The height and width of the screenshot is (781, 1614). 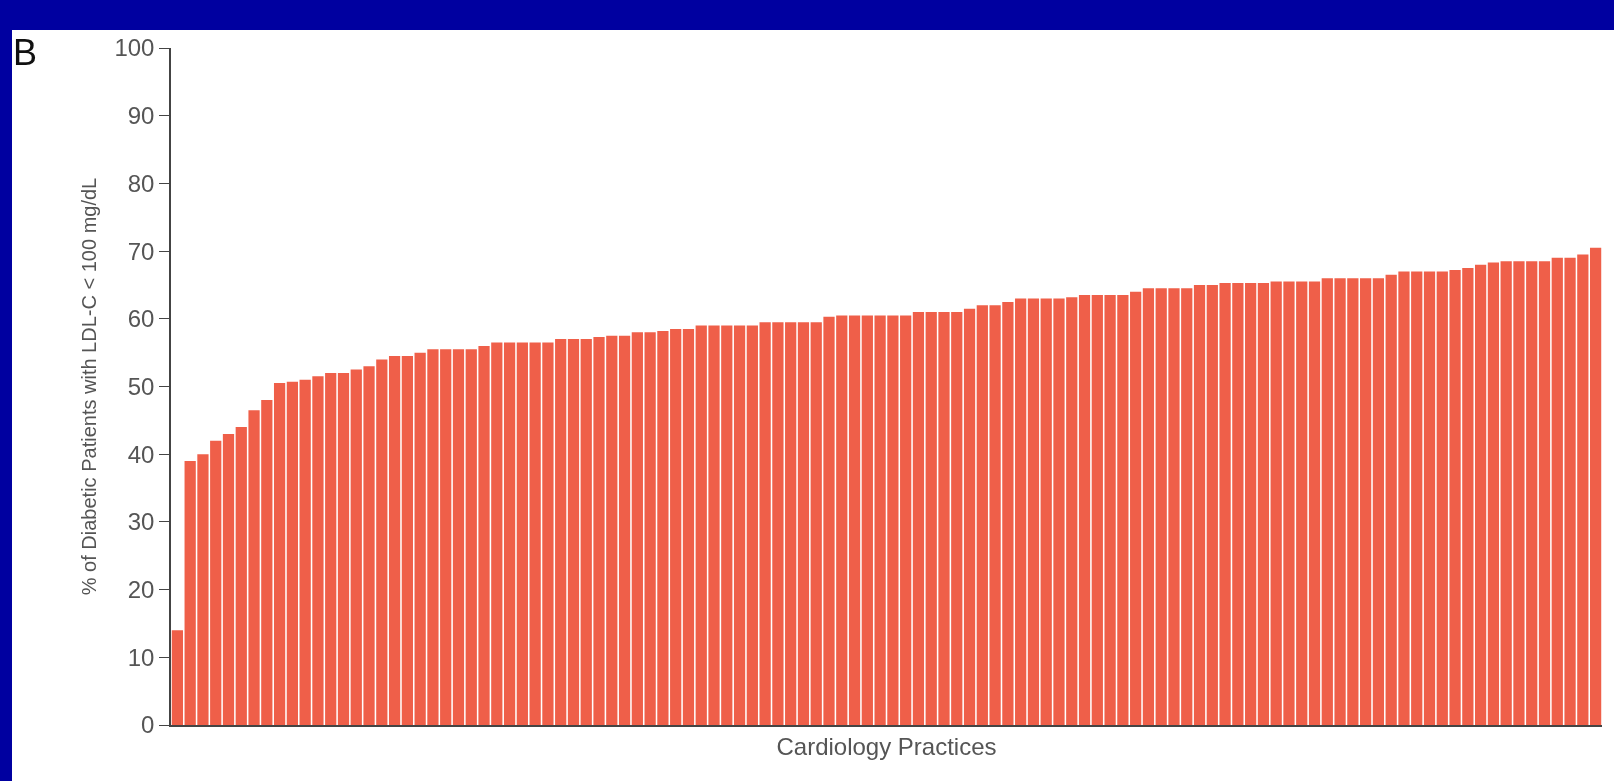 What do you see at coordinates (141, 386) in the screenshot?
I see `y-tick-label: 50` at bounding box center [141, 386].